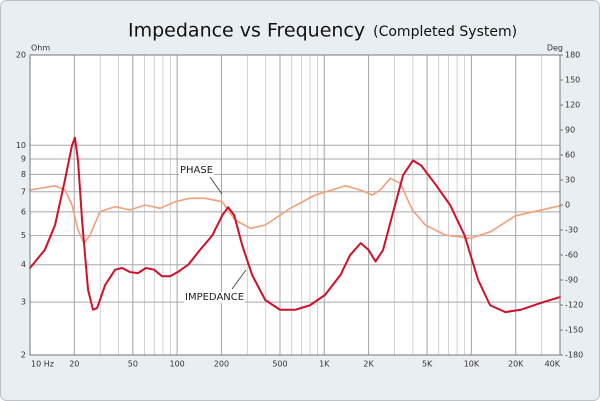 The width and height of the screenshot is (600, 401). Describe the element at coordinates (23, 211) in the screenshot. I see `y-tick-label: 6` at that location.